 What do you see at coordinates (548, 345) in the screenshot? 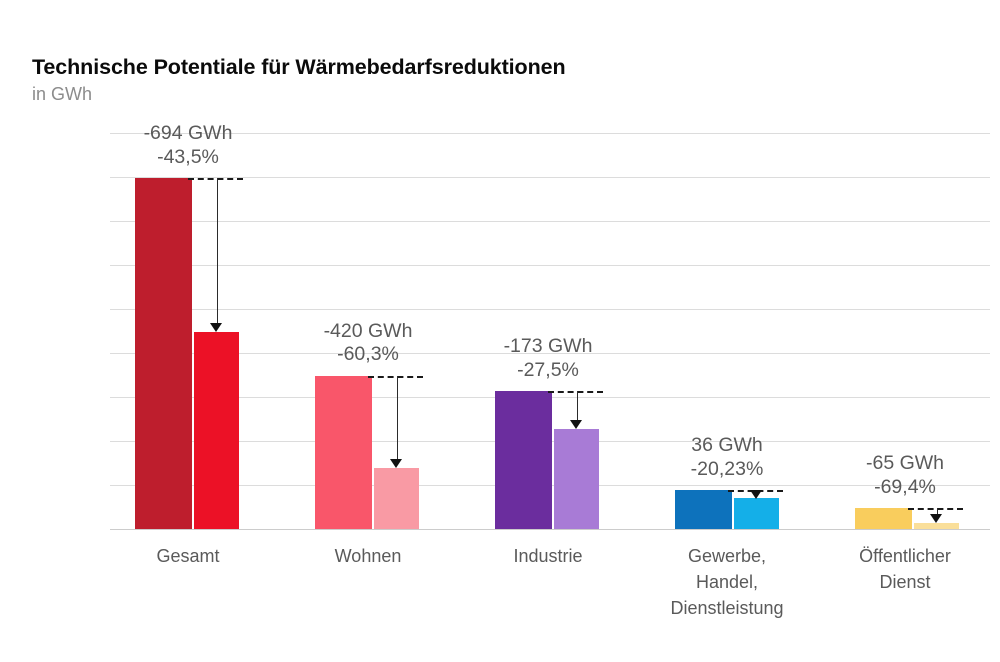
I see `annotation-absolute: -173 GWh` at bounding box center [548, 345].